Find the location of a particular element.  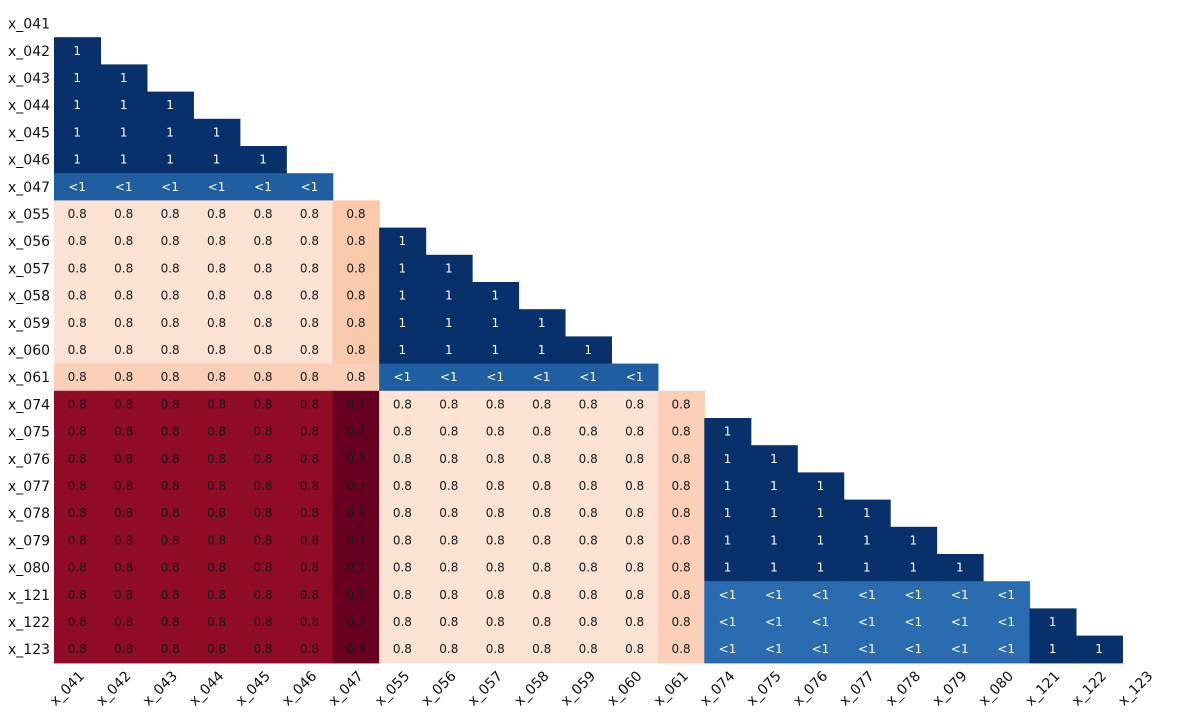

row-label: x_057 is located at coordinates (29, 269).